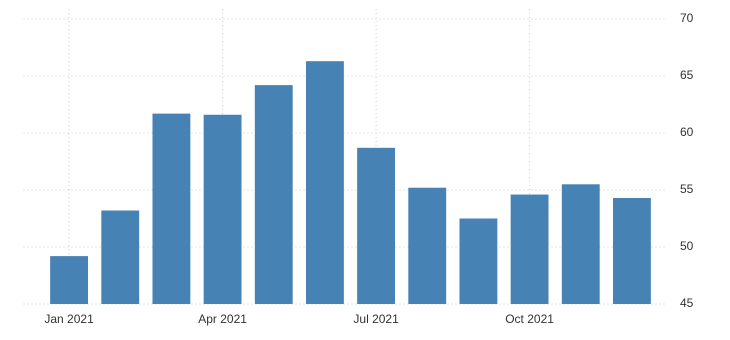  Describe the element at coordinates (687, 189) in the screenshot. I see `y-tick-label: 55` at that location.